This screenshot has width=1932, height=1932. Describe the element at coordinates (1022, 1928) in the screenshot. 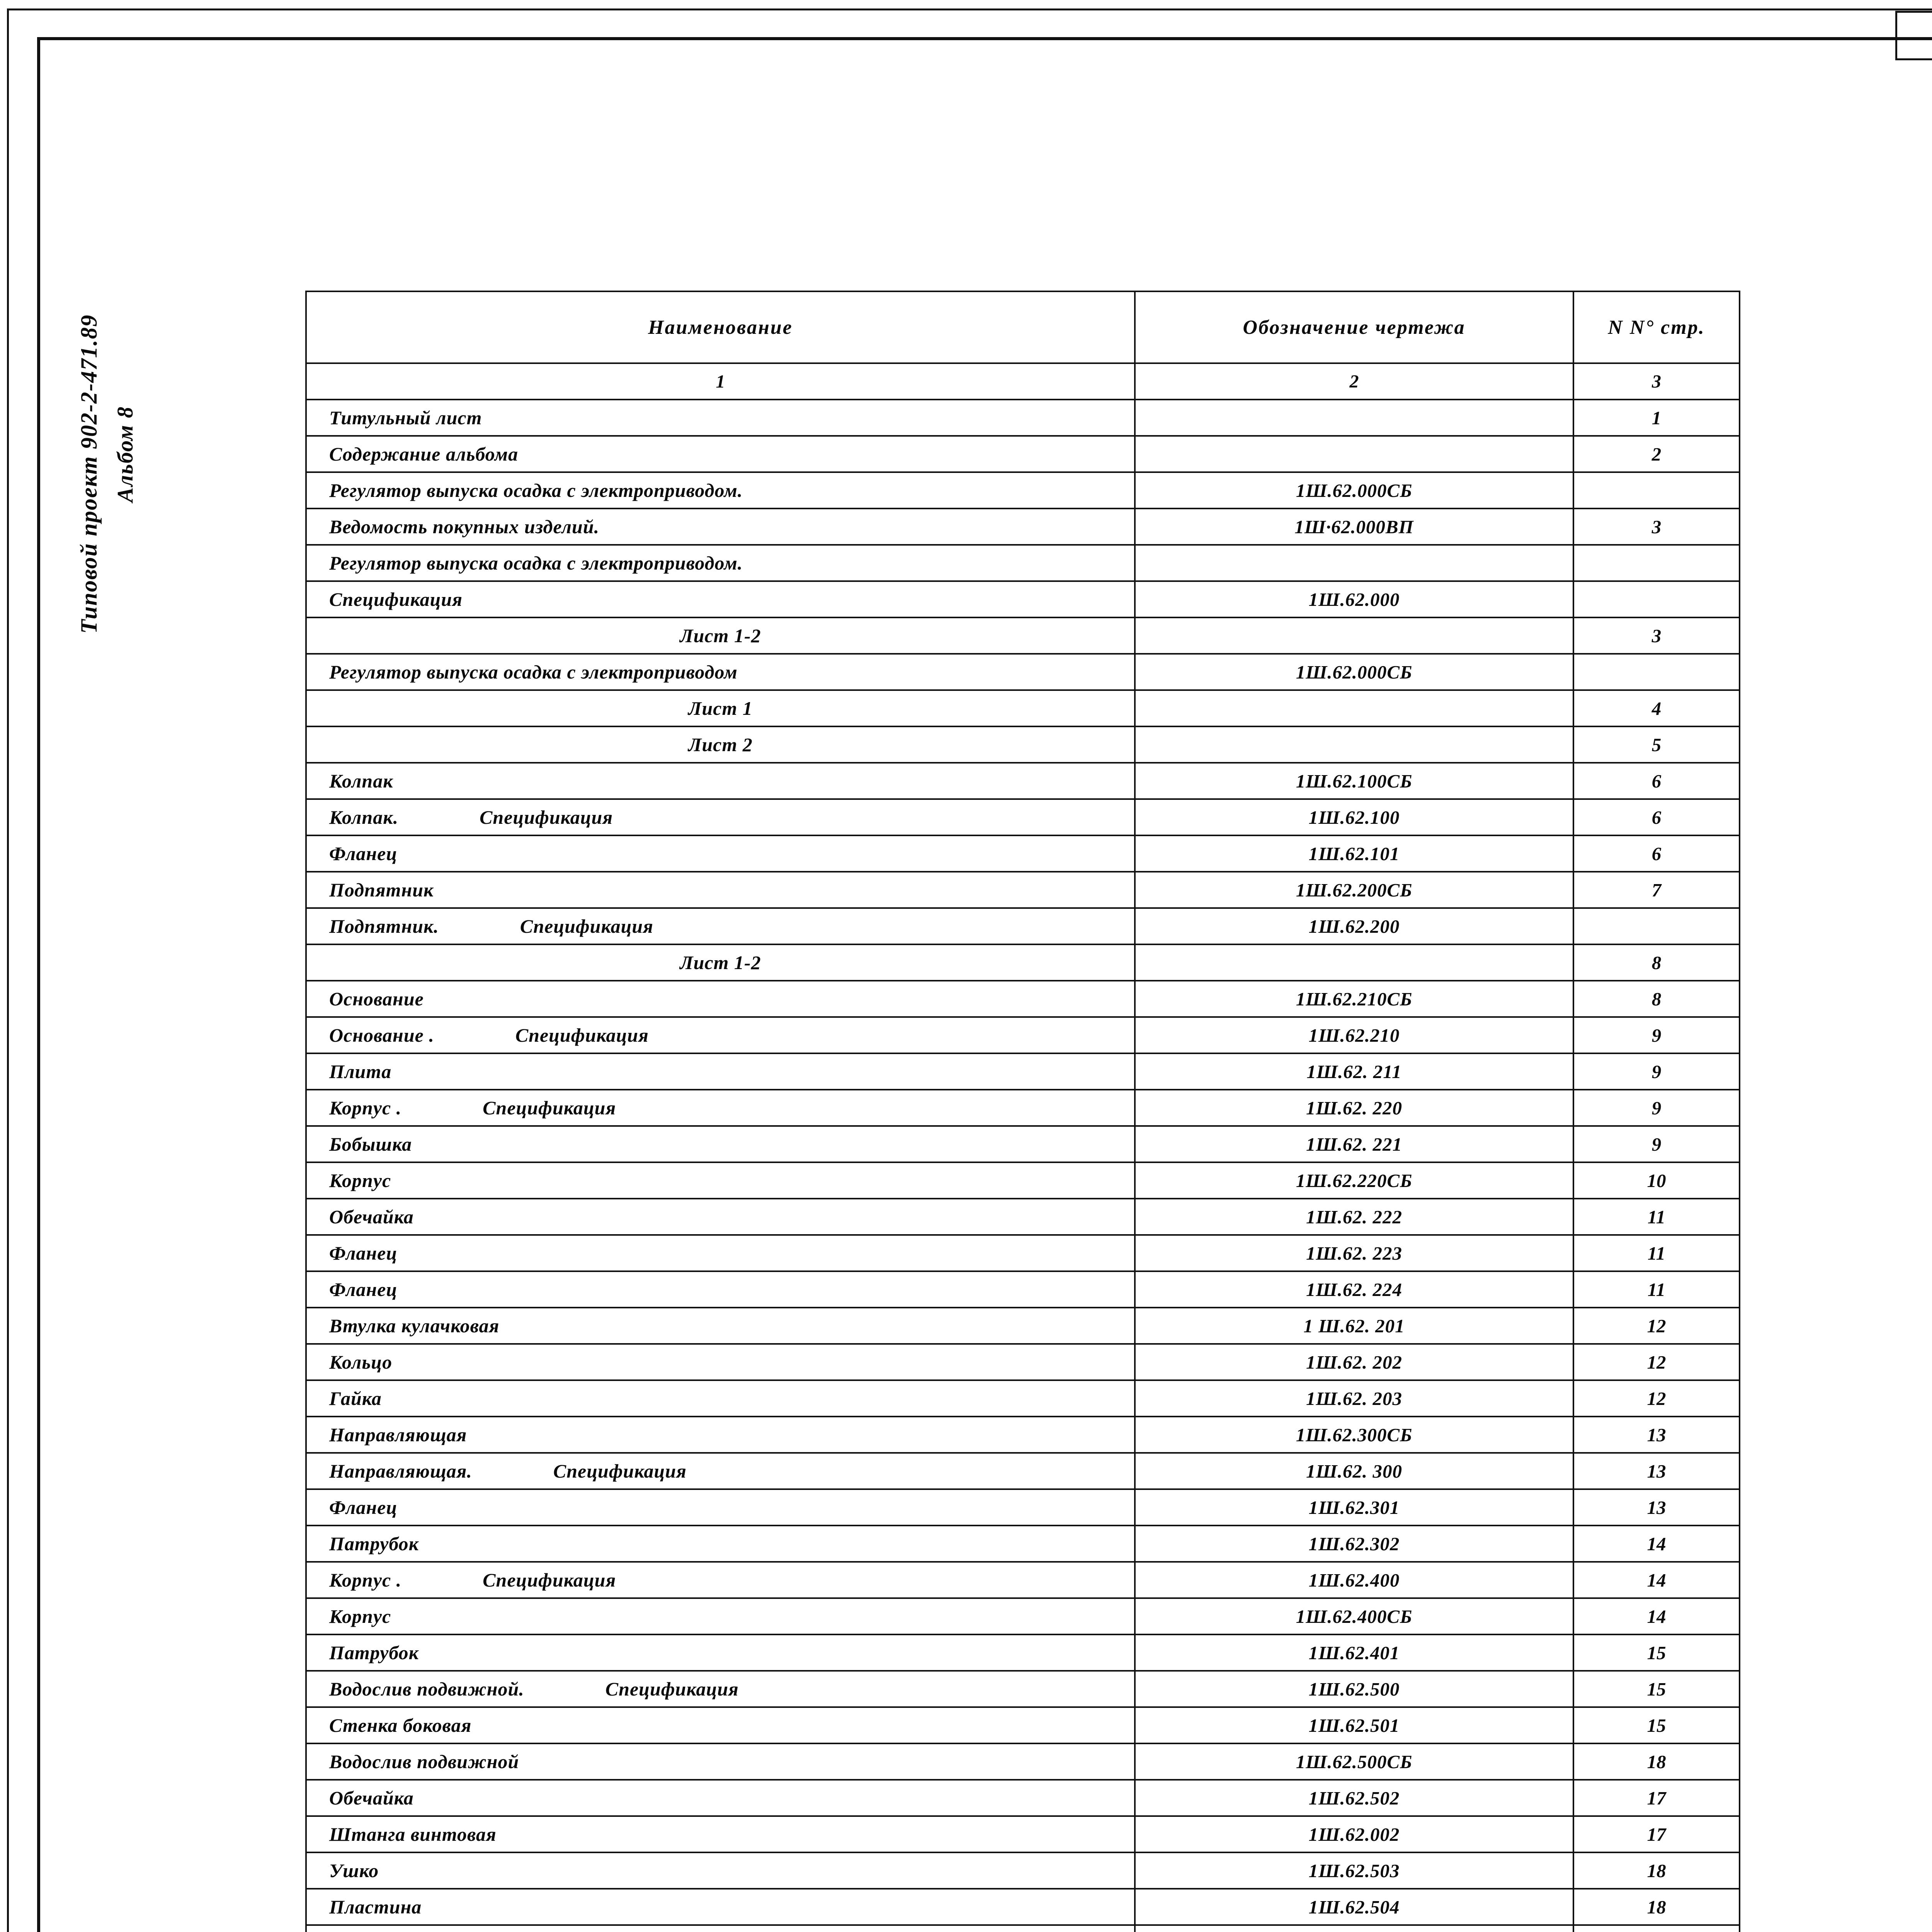

I see `table-row: Порог1Ш.62. 50518` at that location.